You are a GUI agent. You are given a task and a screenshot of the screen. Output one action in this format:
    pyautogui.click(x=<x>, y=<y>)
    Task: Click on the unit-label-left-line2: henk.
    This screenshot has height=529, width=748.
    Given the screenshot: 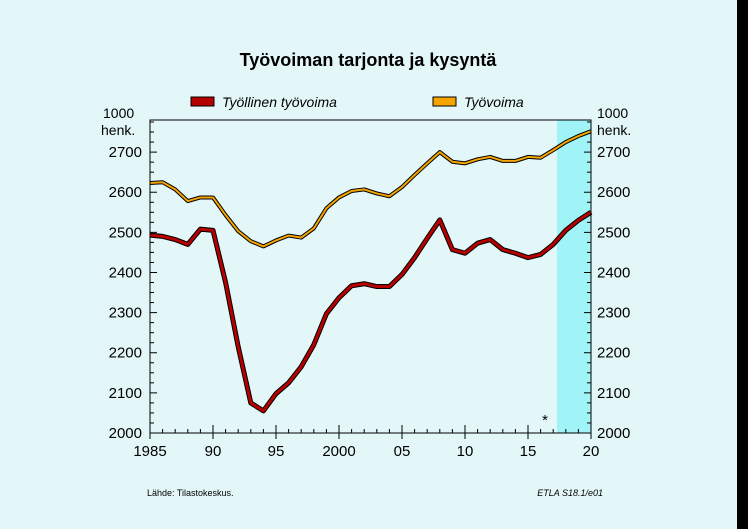 What is the action you would take?
    pyautogui.click(x=118, y=130)
    